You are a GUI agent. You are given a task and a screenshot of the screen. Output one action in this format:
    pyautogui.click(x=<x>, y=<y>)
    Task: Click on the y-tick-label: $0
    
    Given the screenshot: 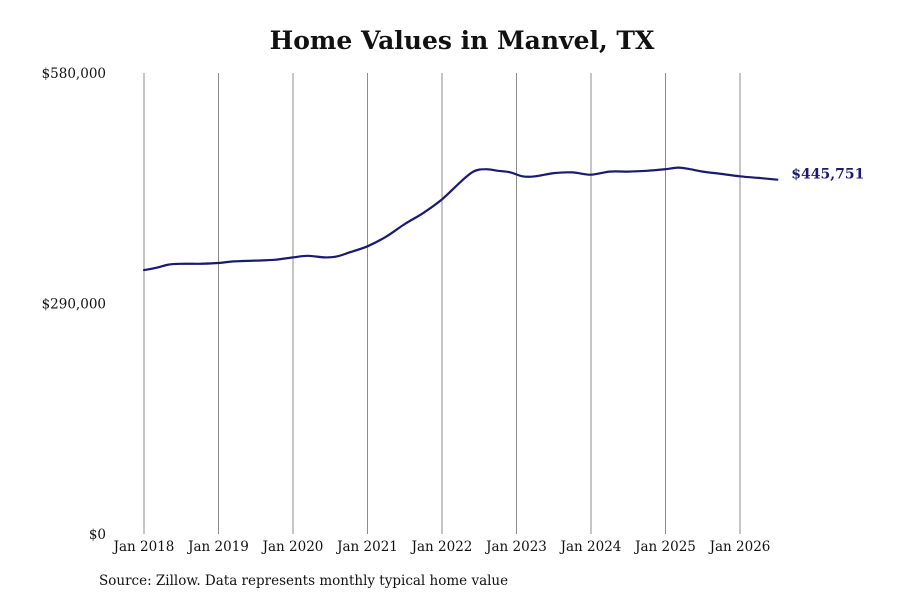 What is the action you would take?
    pyautogui.click(x=97, y=535)
    